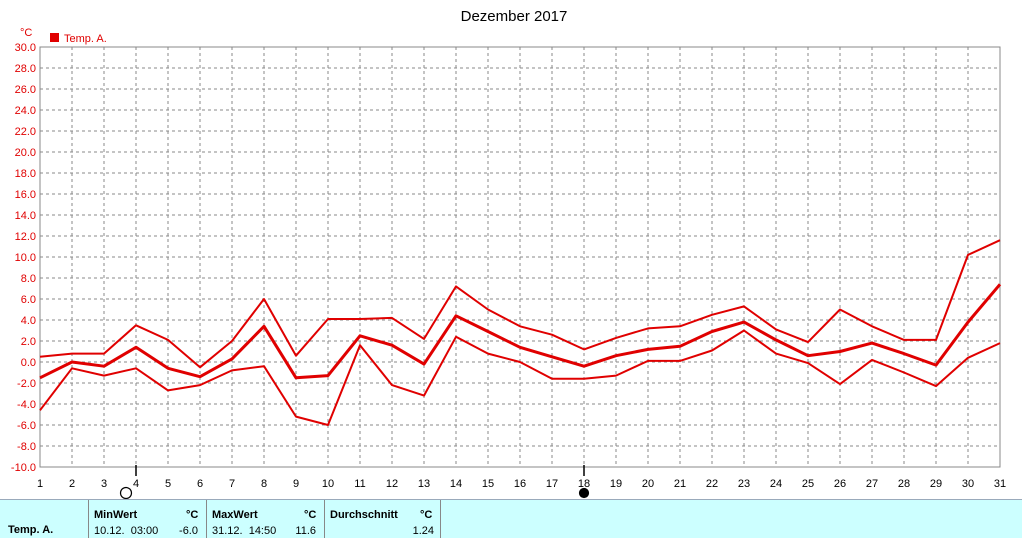 The height and width of the screenshot is (538, 1024). What do you see at coordinates (136, 484) in the screenshot?
I see `x-tick-label: 4` at bounding box center [136, 484].